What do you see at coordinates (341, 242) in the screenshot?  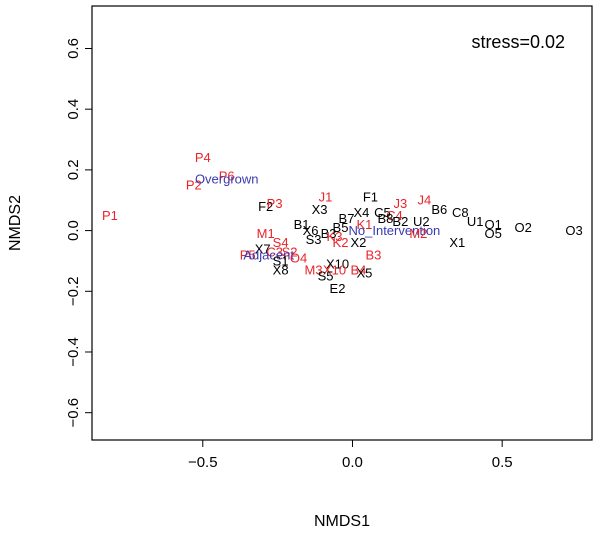 I see `point-label: K2` at bounding box center [341, 242].